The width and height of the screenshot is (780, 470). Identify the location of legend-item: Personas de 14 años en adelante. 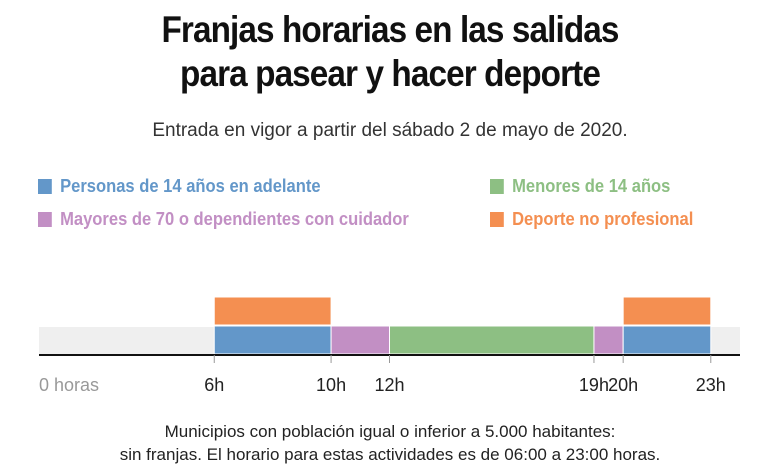
(179, 186).